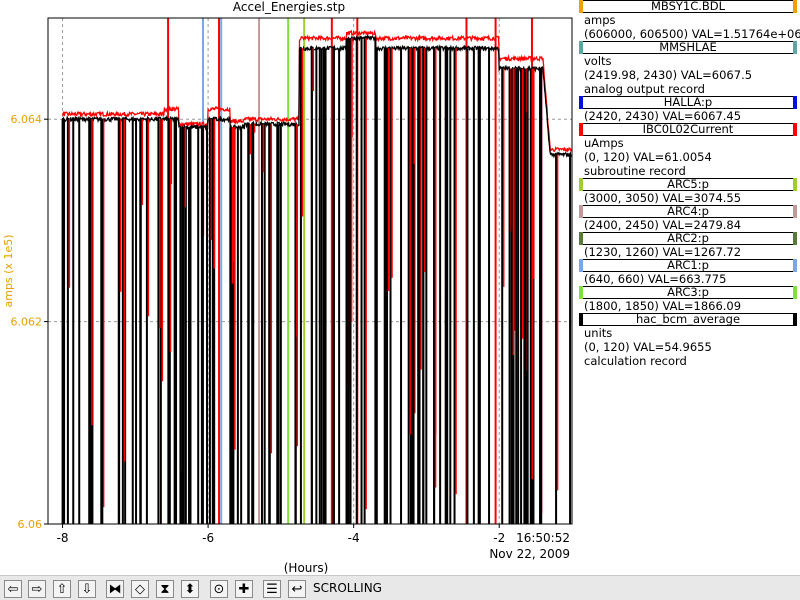 The height and width of the screenshot is (600, 800). What do you see at coordinates (8, 270) in the screenshot?
I see `y-axis-label: amps (x 1e5)` at bounding box center [8, 270].